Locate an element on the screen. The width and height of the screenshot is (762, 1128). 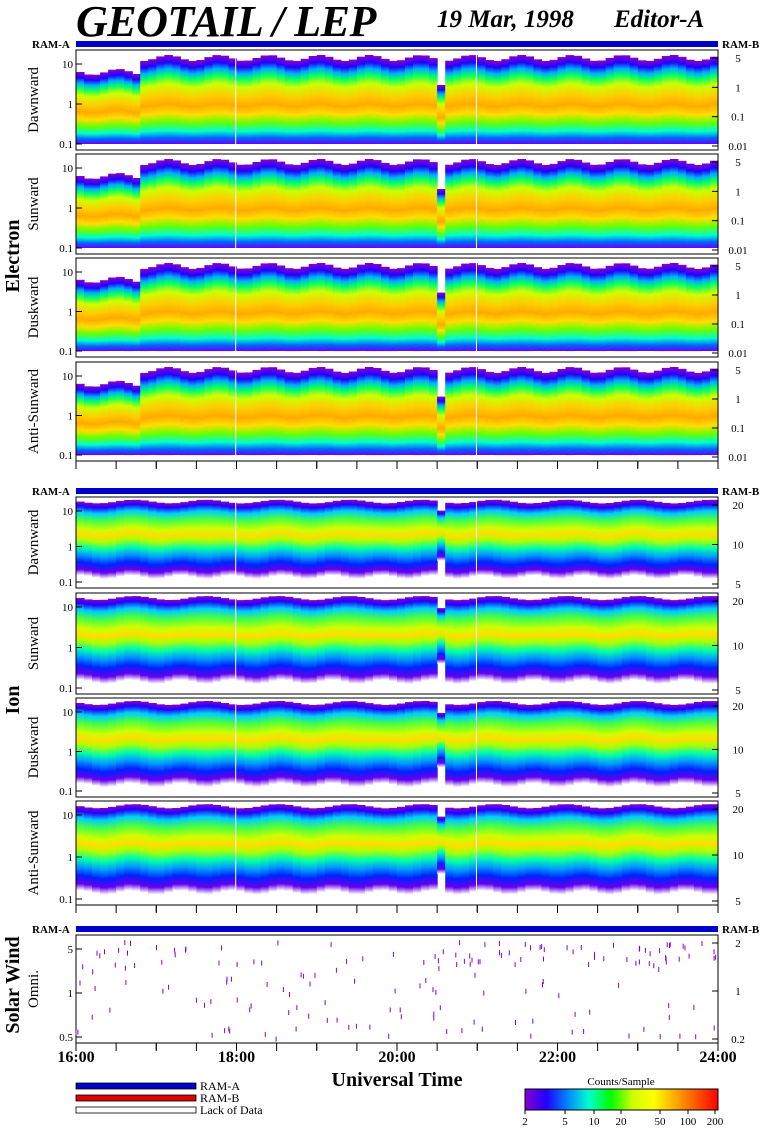
legend-label: RAM-A is located at coordinates (220, 1086).